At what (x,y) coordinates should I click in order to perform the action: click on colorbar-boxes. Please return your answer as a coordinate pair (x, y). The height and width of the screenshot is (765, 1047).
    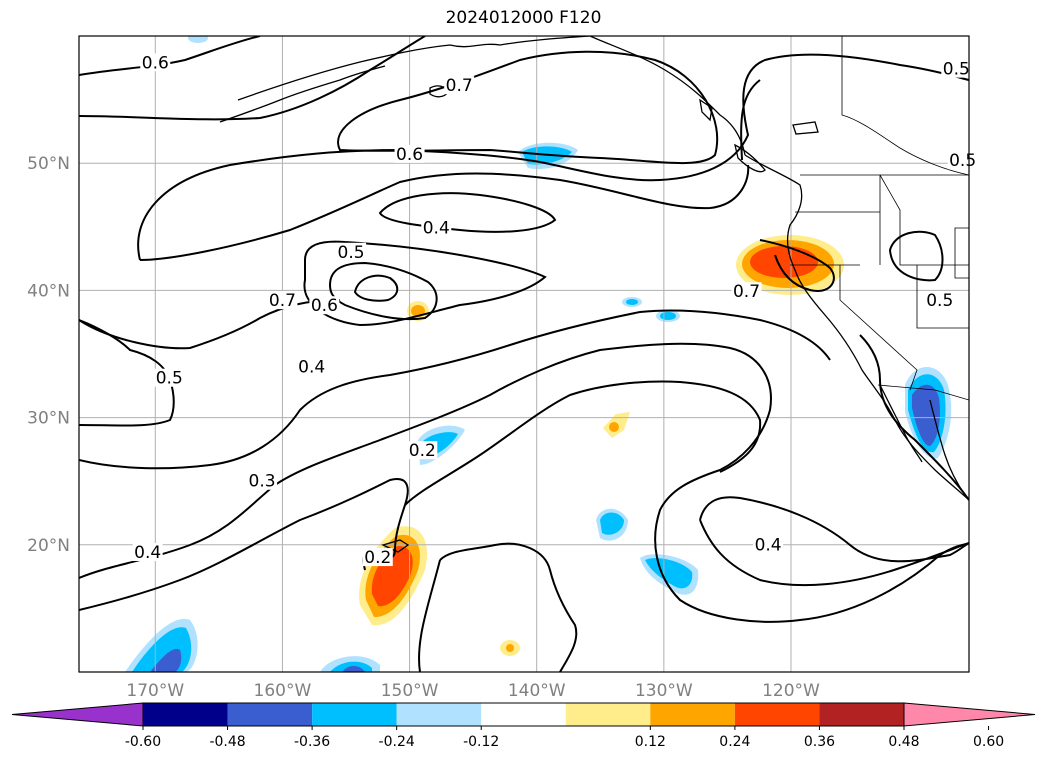
    Looking at the image, I should click on (523, 714).